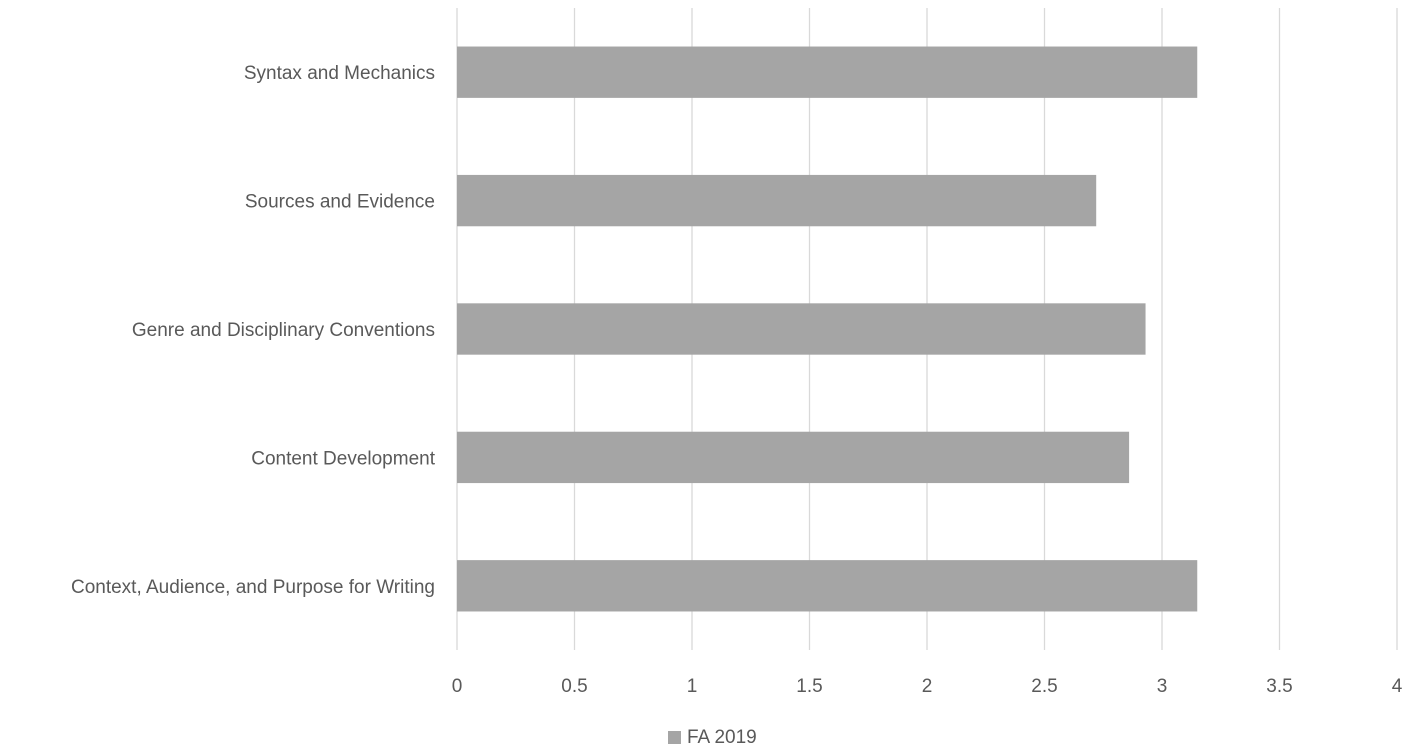 The height and width of the screenshot is (749, 1415). Describe the element at coordinates (1162, 686) in the screenshot. I see `x-tick-label: 3` at that location.